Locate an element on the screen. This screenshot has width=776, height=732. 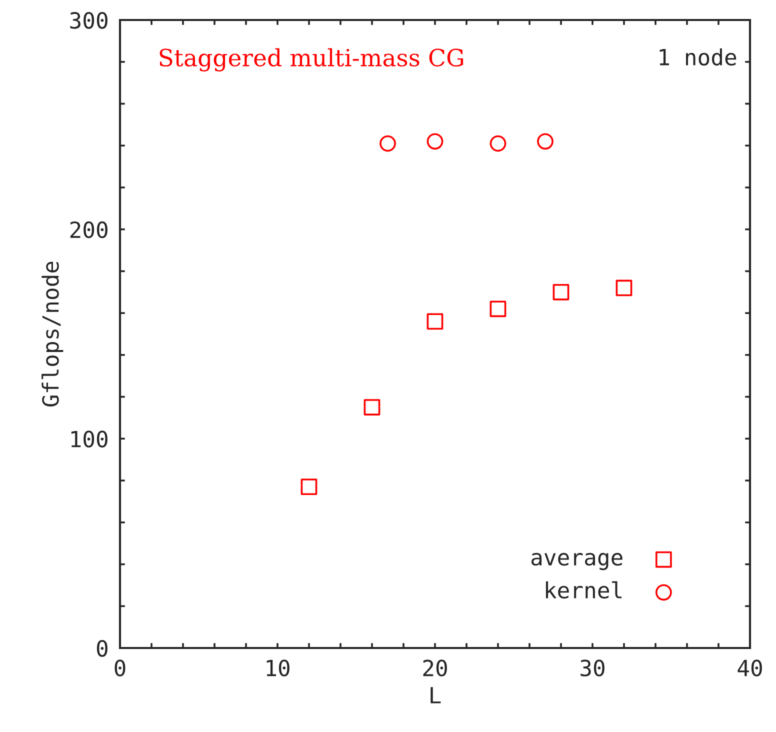
annotation: 1 node is located at coordinates (698, 57).